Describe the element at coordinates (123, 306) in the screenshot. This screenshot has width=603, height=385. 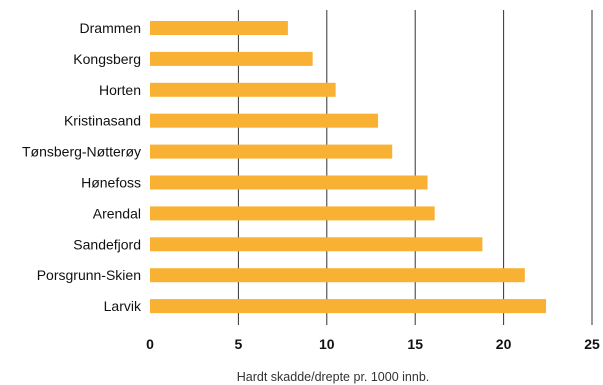
I see `category-label-9: Larvik` at that location.